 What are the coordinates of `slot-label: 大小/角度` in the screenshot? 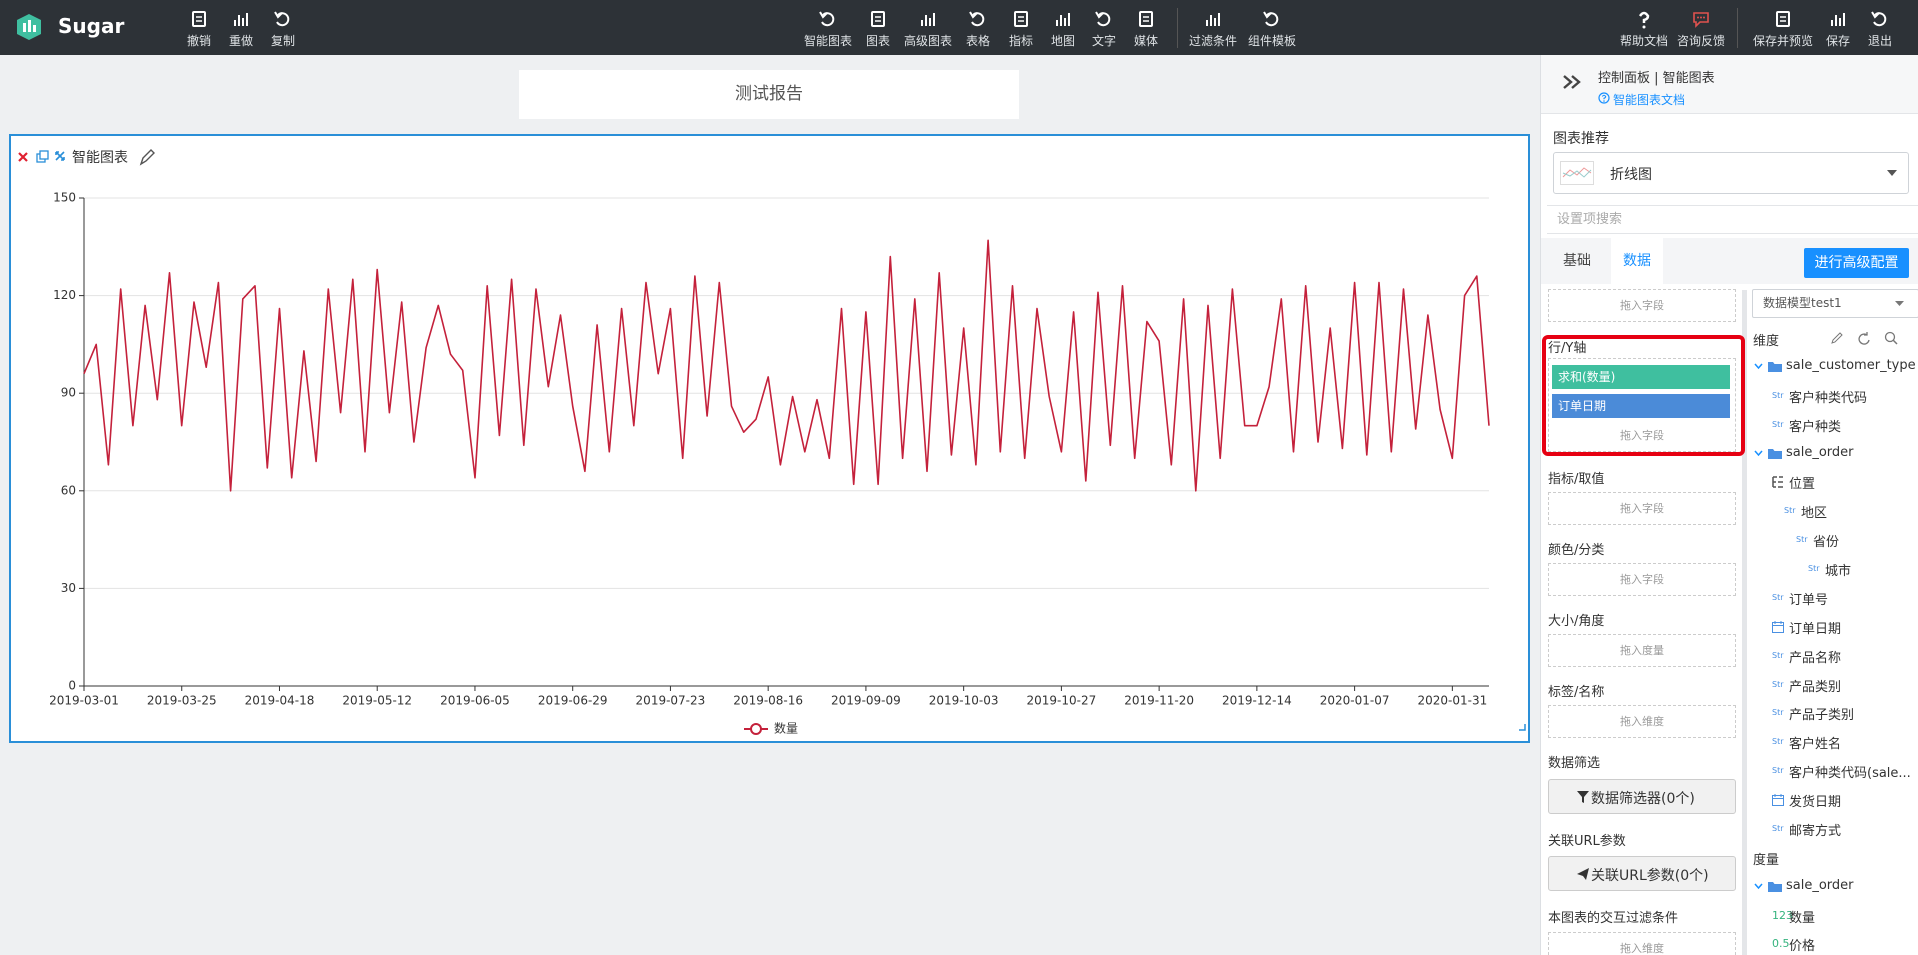 It's located at (1576, 621).